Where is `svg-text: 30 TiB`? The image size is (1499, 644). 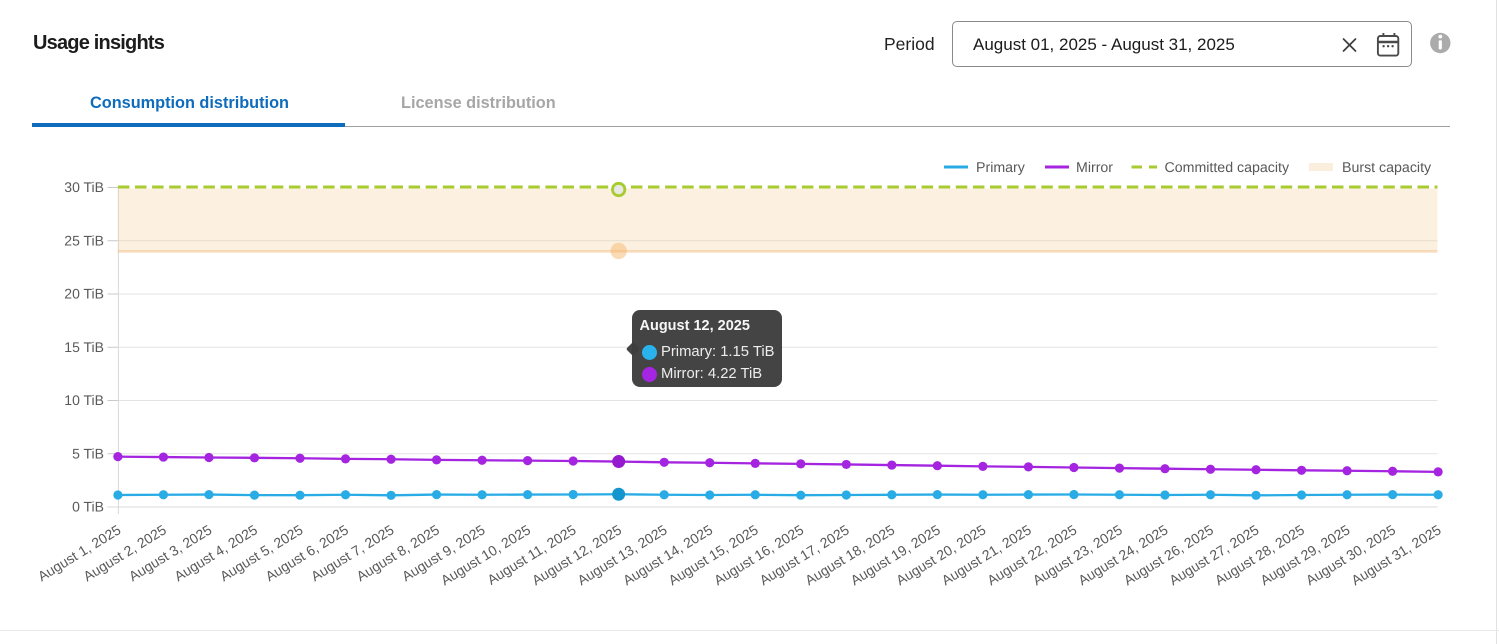 svg-text: 30 TiB is located at coordinates (84, 187).